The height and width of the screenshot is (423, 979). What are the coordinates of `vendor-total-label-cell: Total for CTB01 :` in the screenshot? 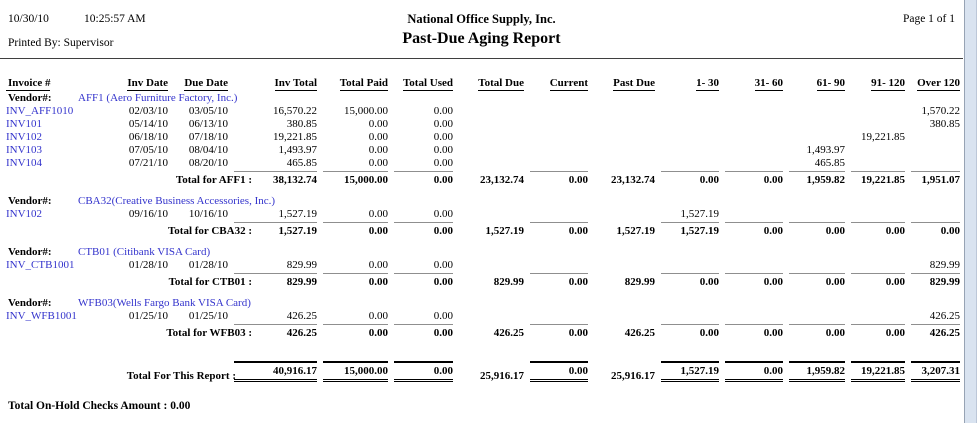 It's located at (129, 279).